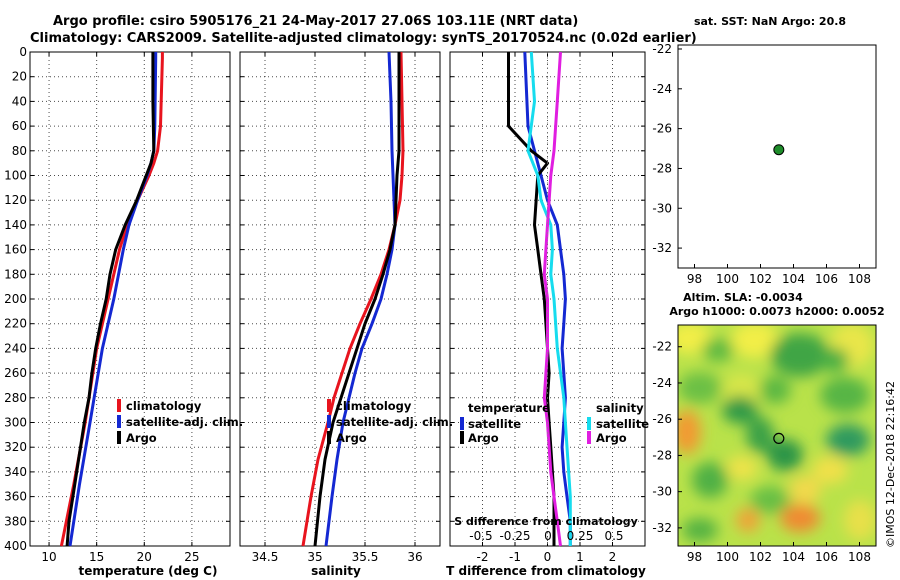  What do you see at coordinates (15, 200) in the screenshot?
I see `y-tick-label: 120` at bounding box center [15, 200].